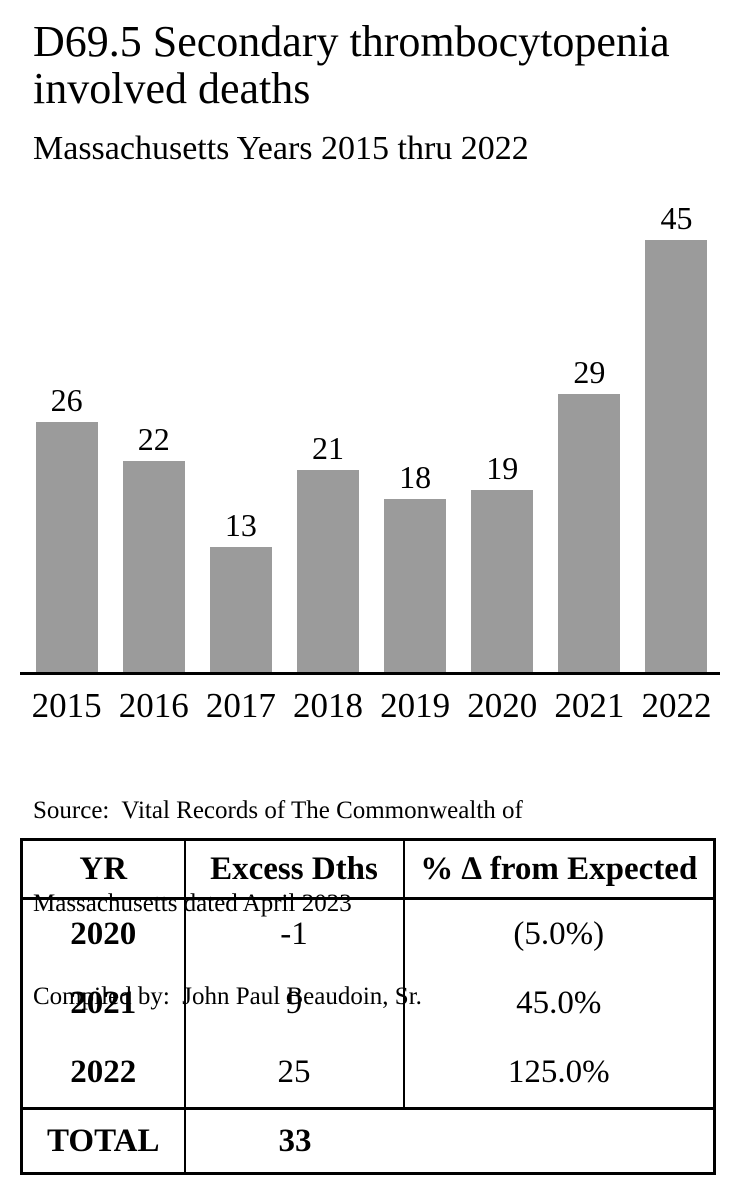 The width and height of the screenshot is (742, 1200). I want to click on bar-column: 19, so click(502, 562).